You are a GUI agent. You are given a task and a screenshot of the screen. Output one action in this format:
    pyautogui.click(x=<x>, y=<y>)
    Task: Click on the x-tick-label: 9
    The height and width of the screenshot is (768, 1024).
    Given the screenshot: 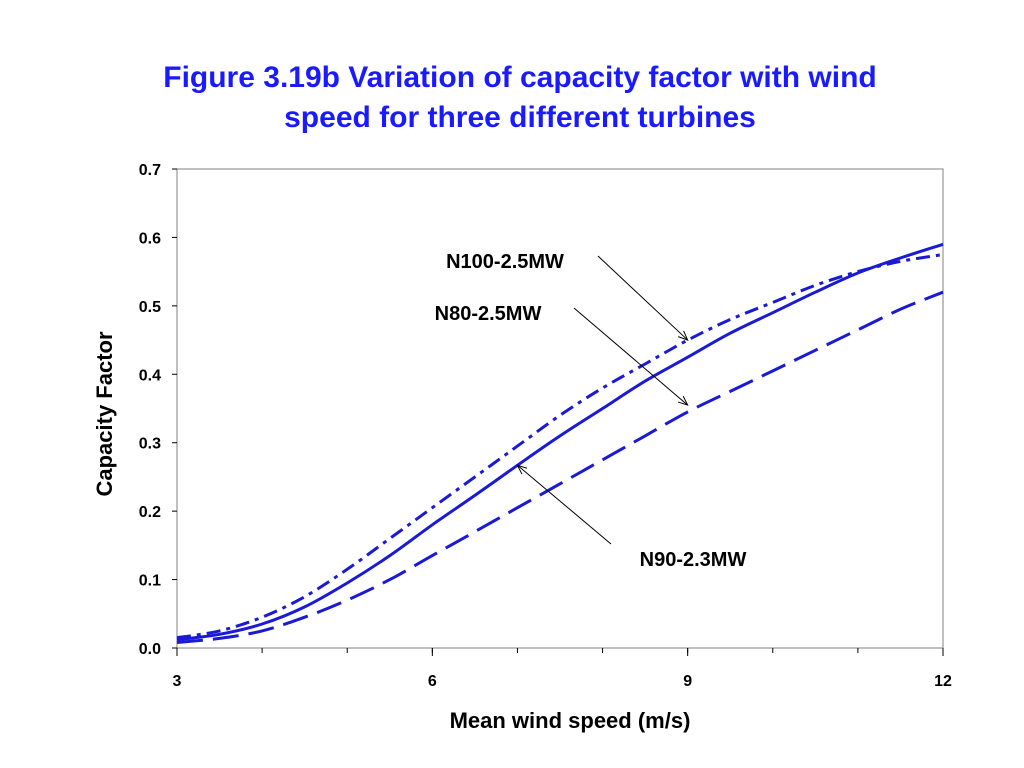 What is the action you would take?
    pyautogui.click(x=687, y=681)
    